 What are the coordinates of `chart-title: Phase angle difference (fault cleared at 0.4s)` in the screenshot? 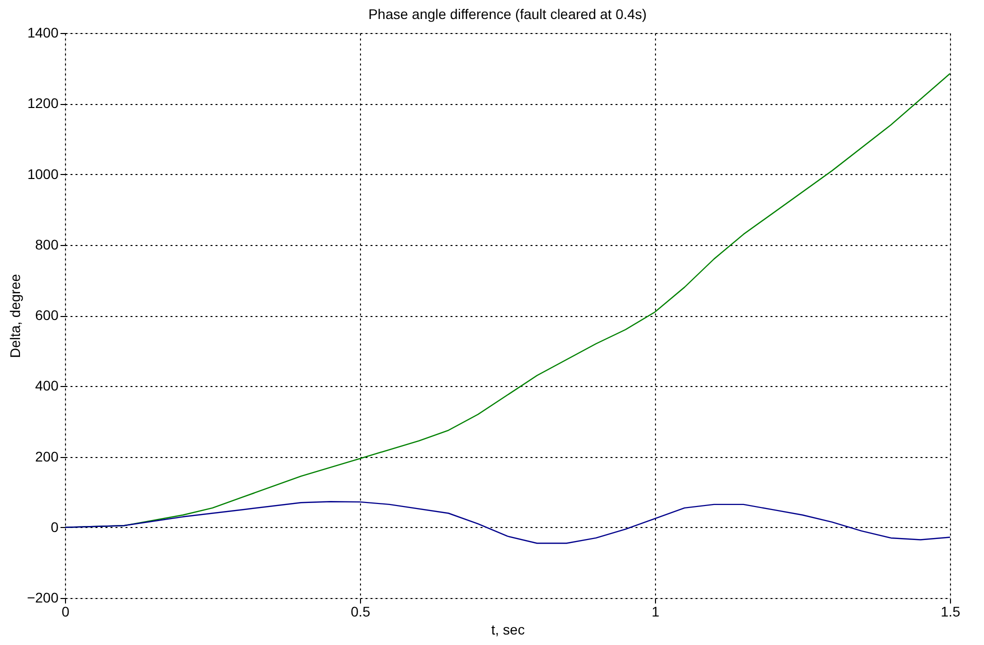 It's located at (507, 14).